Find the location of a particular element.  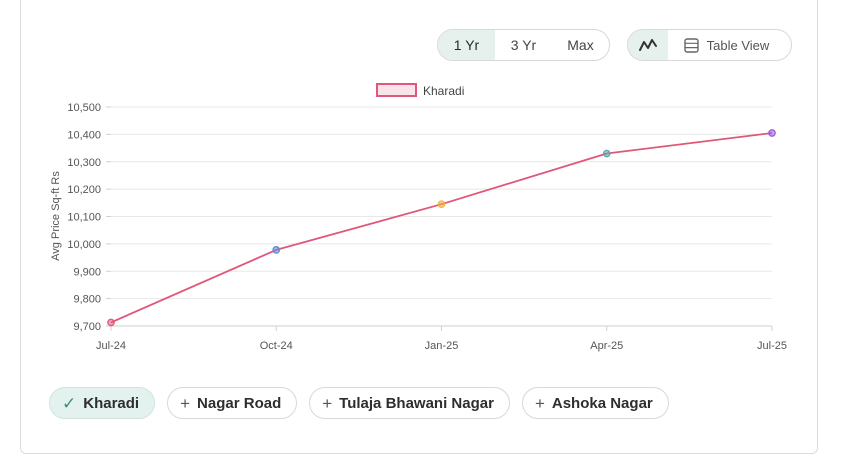

x-tick-label: Apr-25 is located at coordinates (606, 346).